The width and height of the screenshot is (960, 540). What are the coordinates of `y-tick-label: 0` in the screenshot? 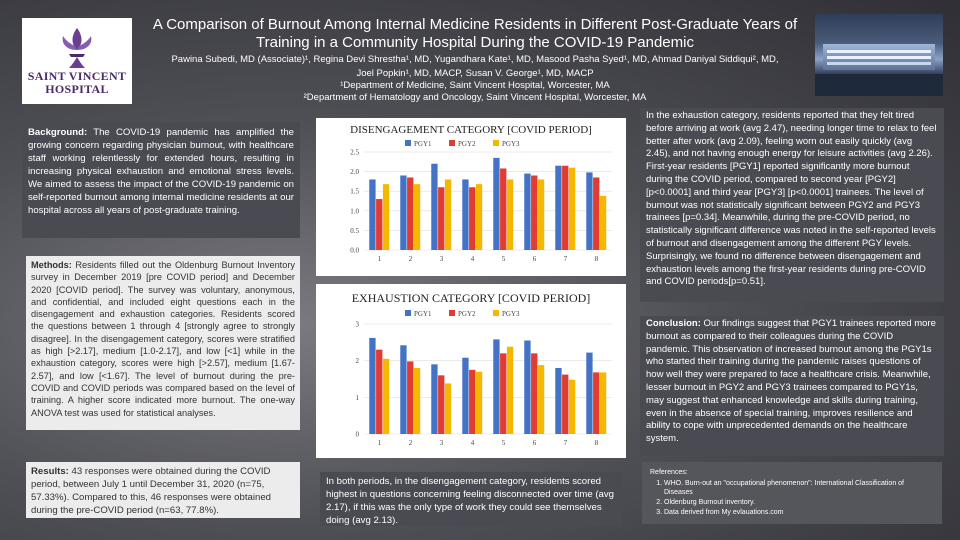 It's located at (358, 435).